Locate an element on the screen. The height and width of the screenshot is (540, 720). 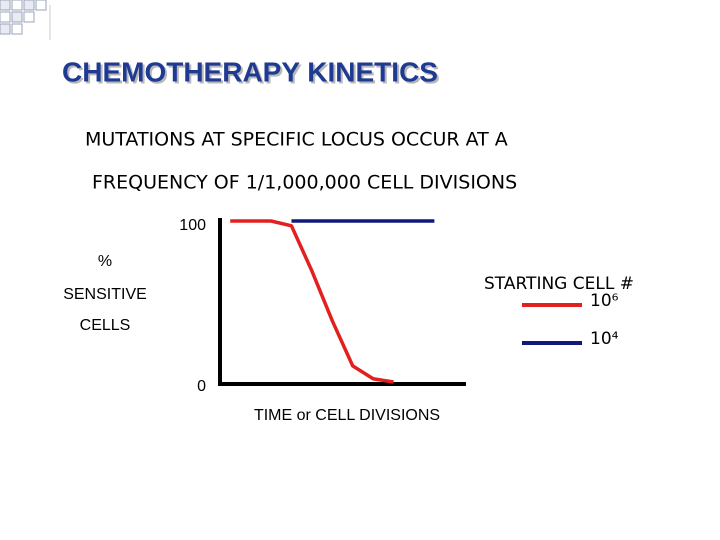
x-label: TIME or CELL DIVISIONS is located at coordinates (347, 415).